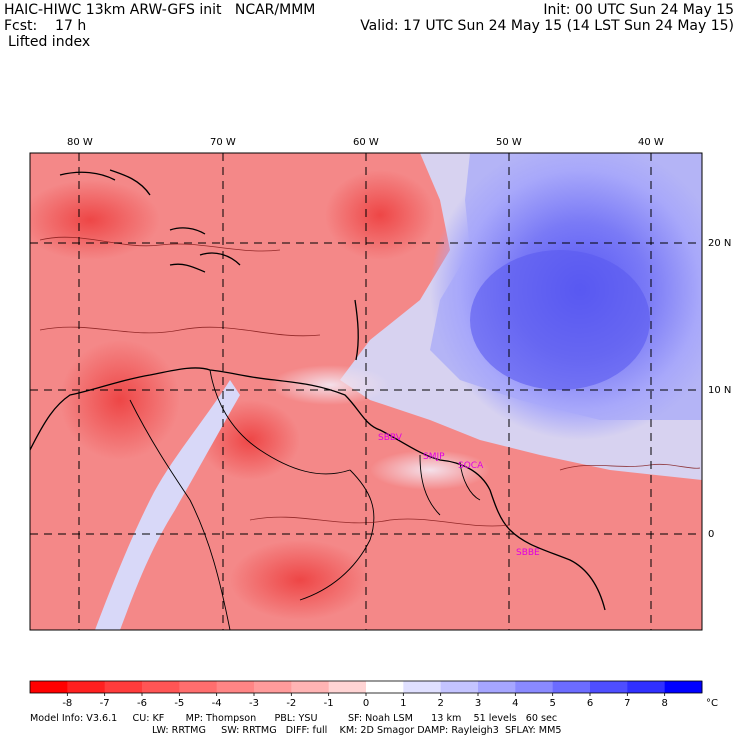 This screenshot has width=740, height=740. I want to click on lat-label: 0, so click(711, 534).